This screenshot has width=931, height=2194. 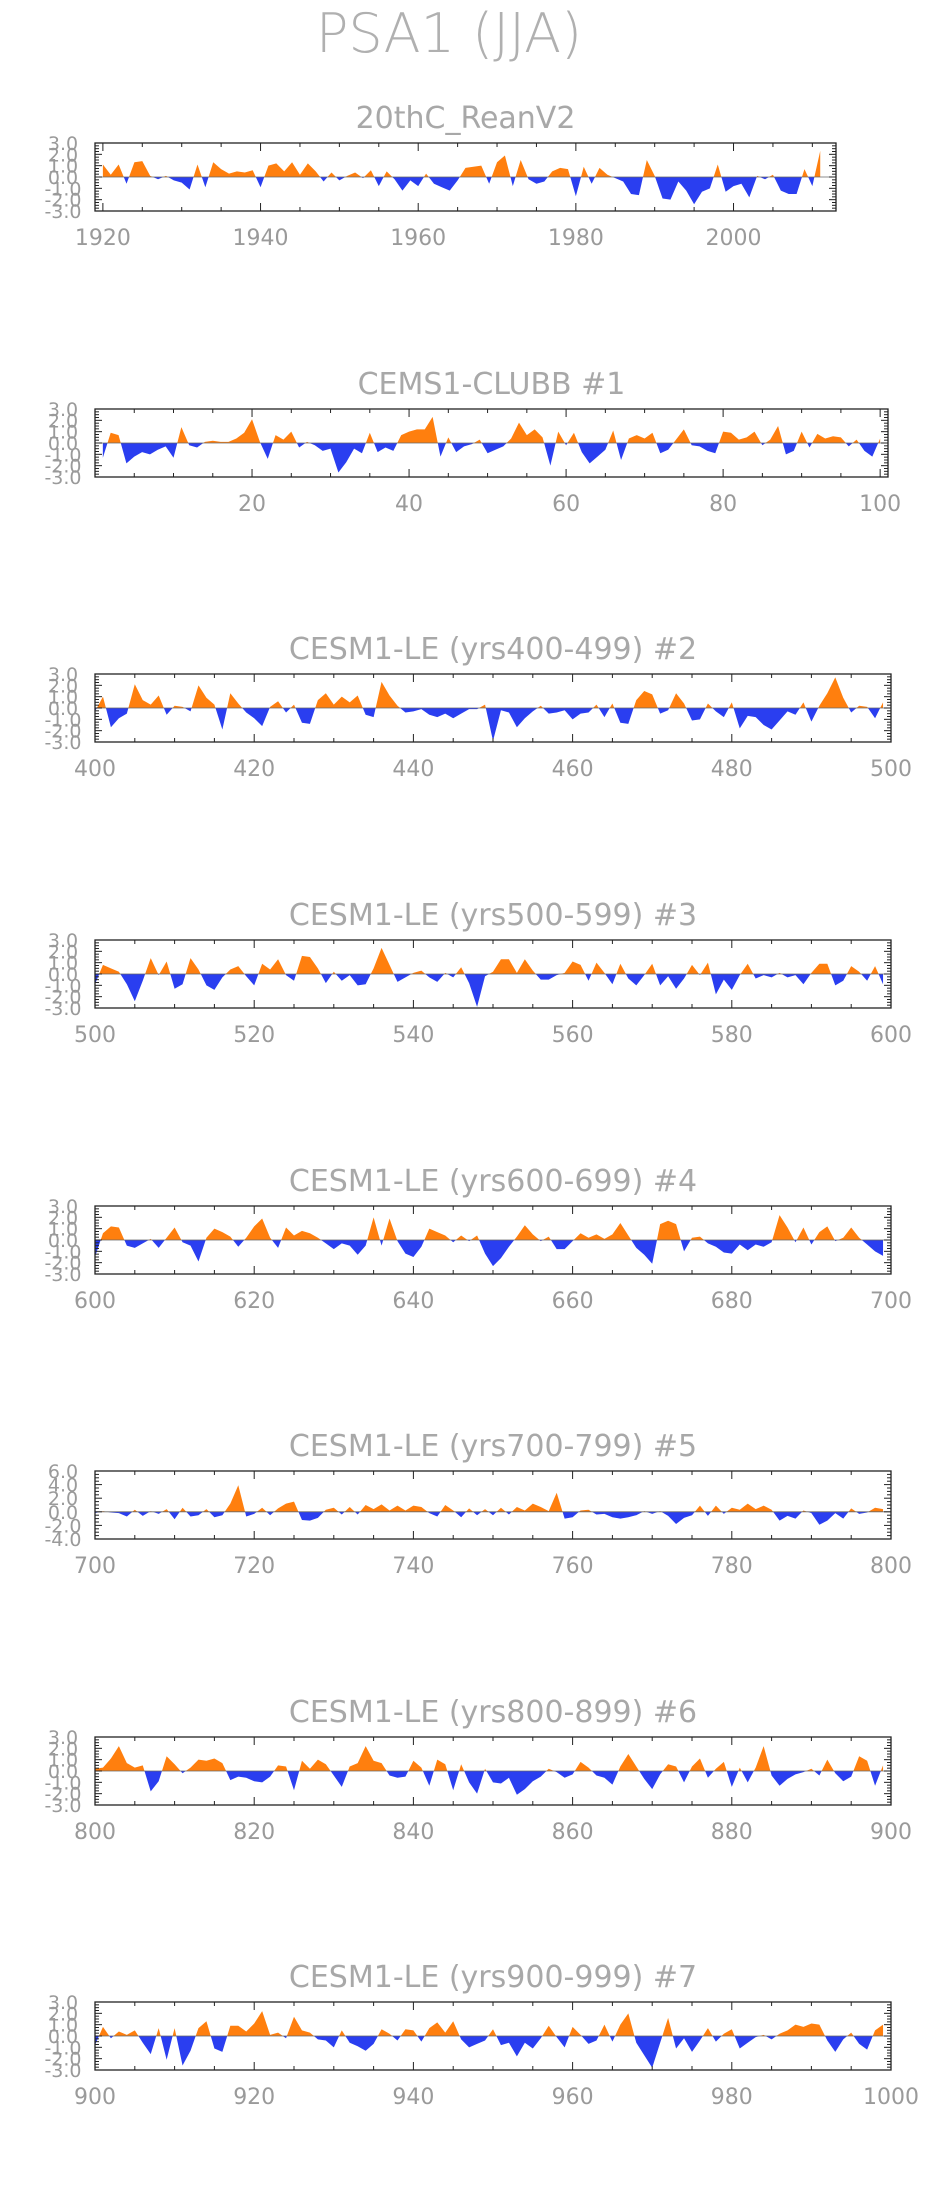 I want to click on x-tick-label: 1000, so click(x=891, y=2097).